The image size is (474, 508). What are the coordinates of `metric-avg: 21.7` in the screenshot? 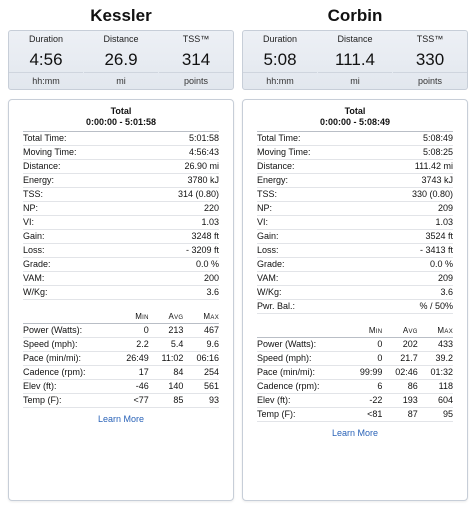 It's located at (400, 358).